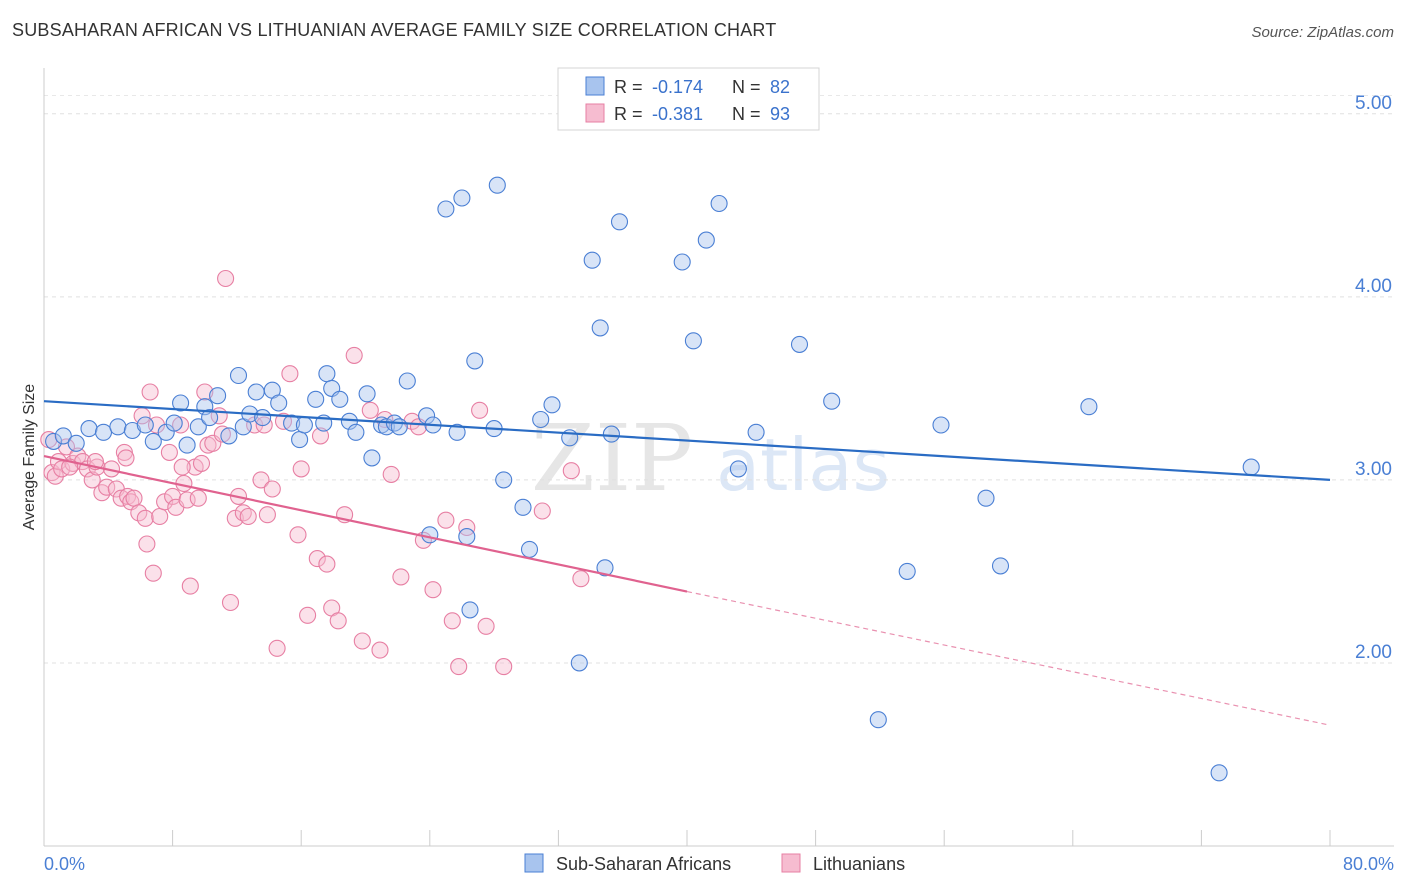  I want to click on y-tick-label: 5.00, so click(1373, 103).